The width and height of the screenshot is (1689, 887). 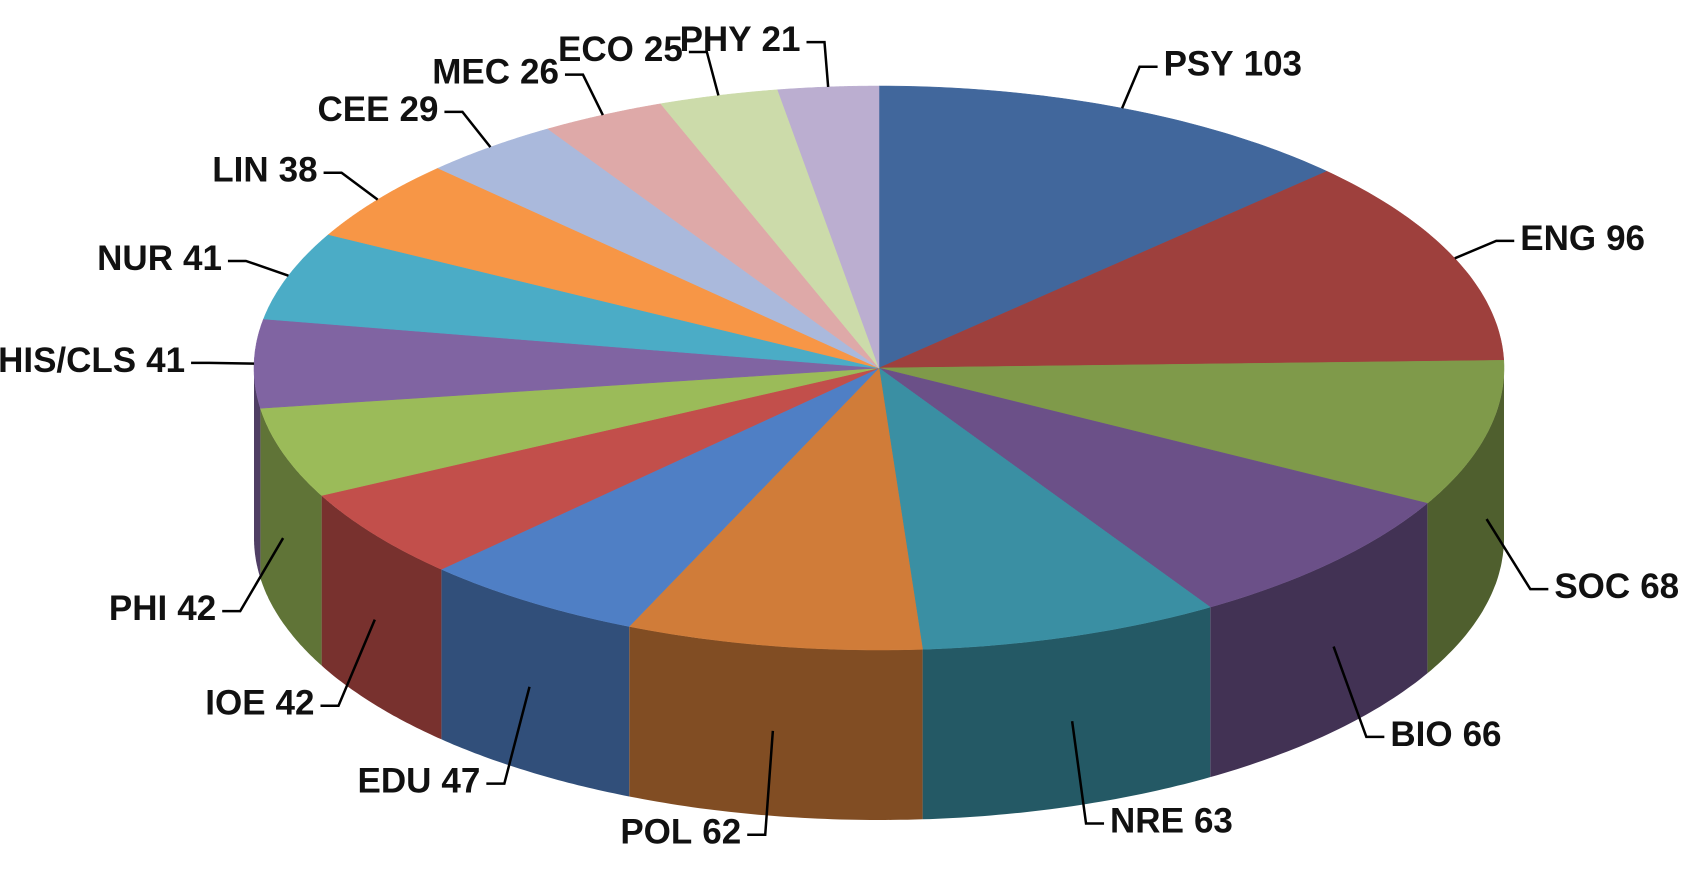 I want to click on label-category: SOC, so click(x=1592, y=586).